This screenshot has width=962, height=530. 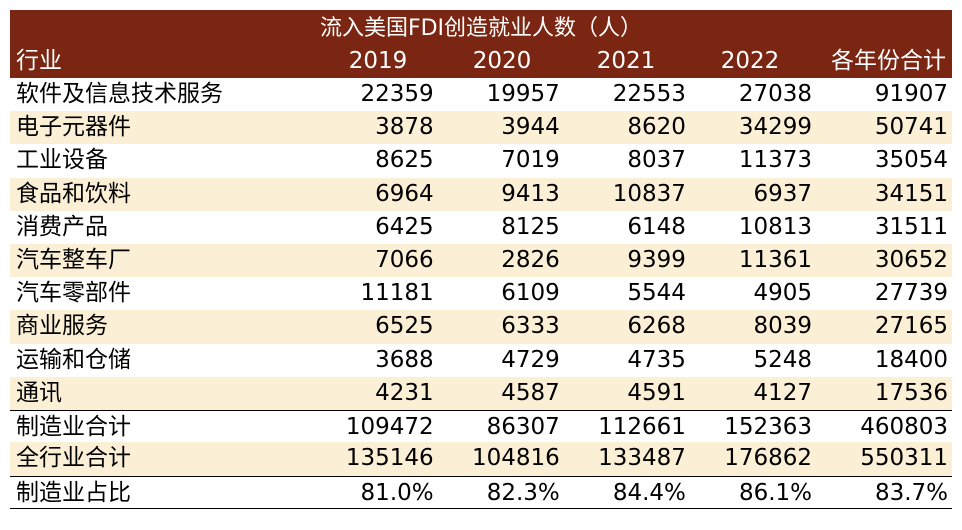 I want to click on row-label: 消费产品, so click(x=62, y=226).